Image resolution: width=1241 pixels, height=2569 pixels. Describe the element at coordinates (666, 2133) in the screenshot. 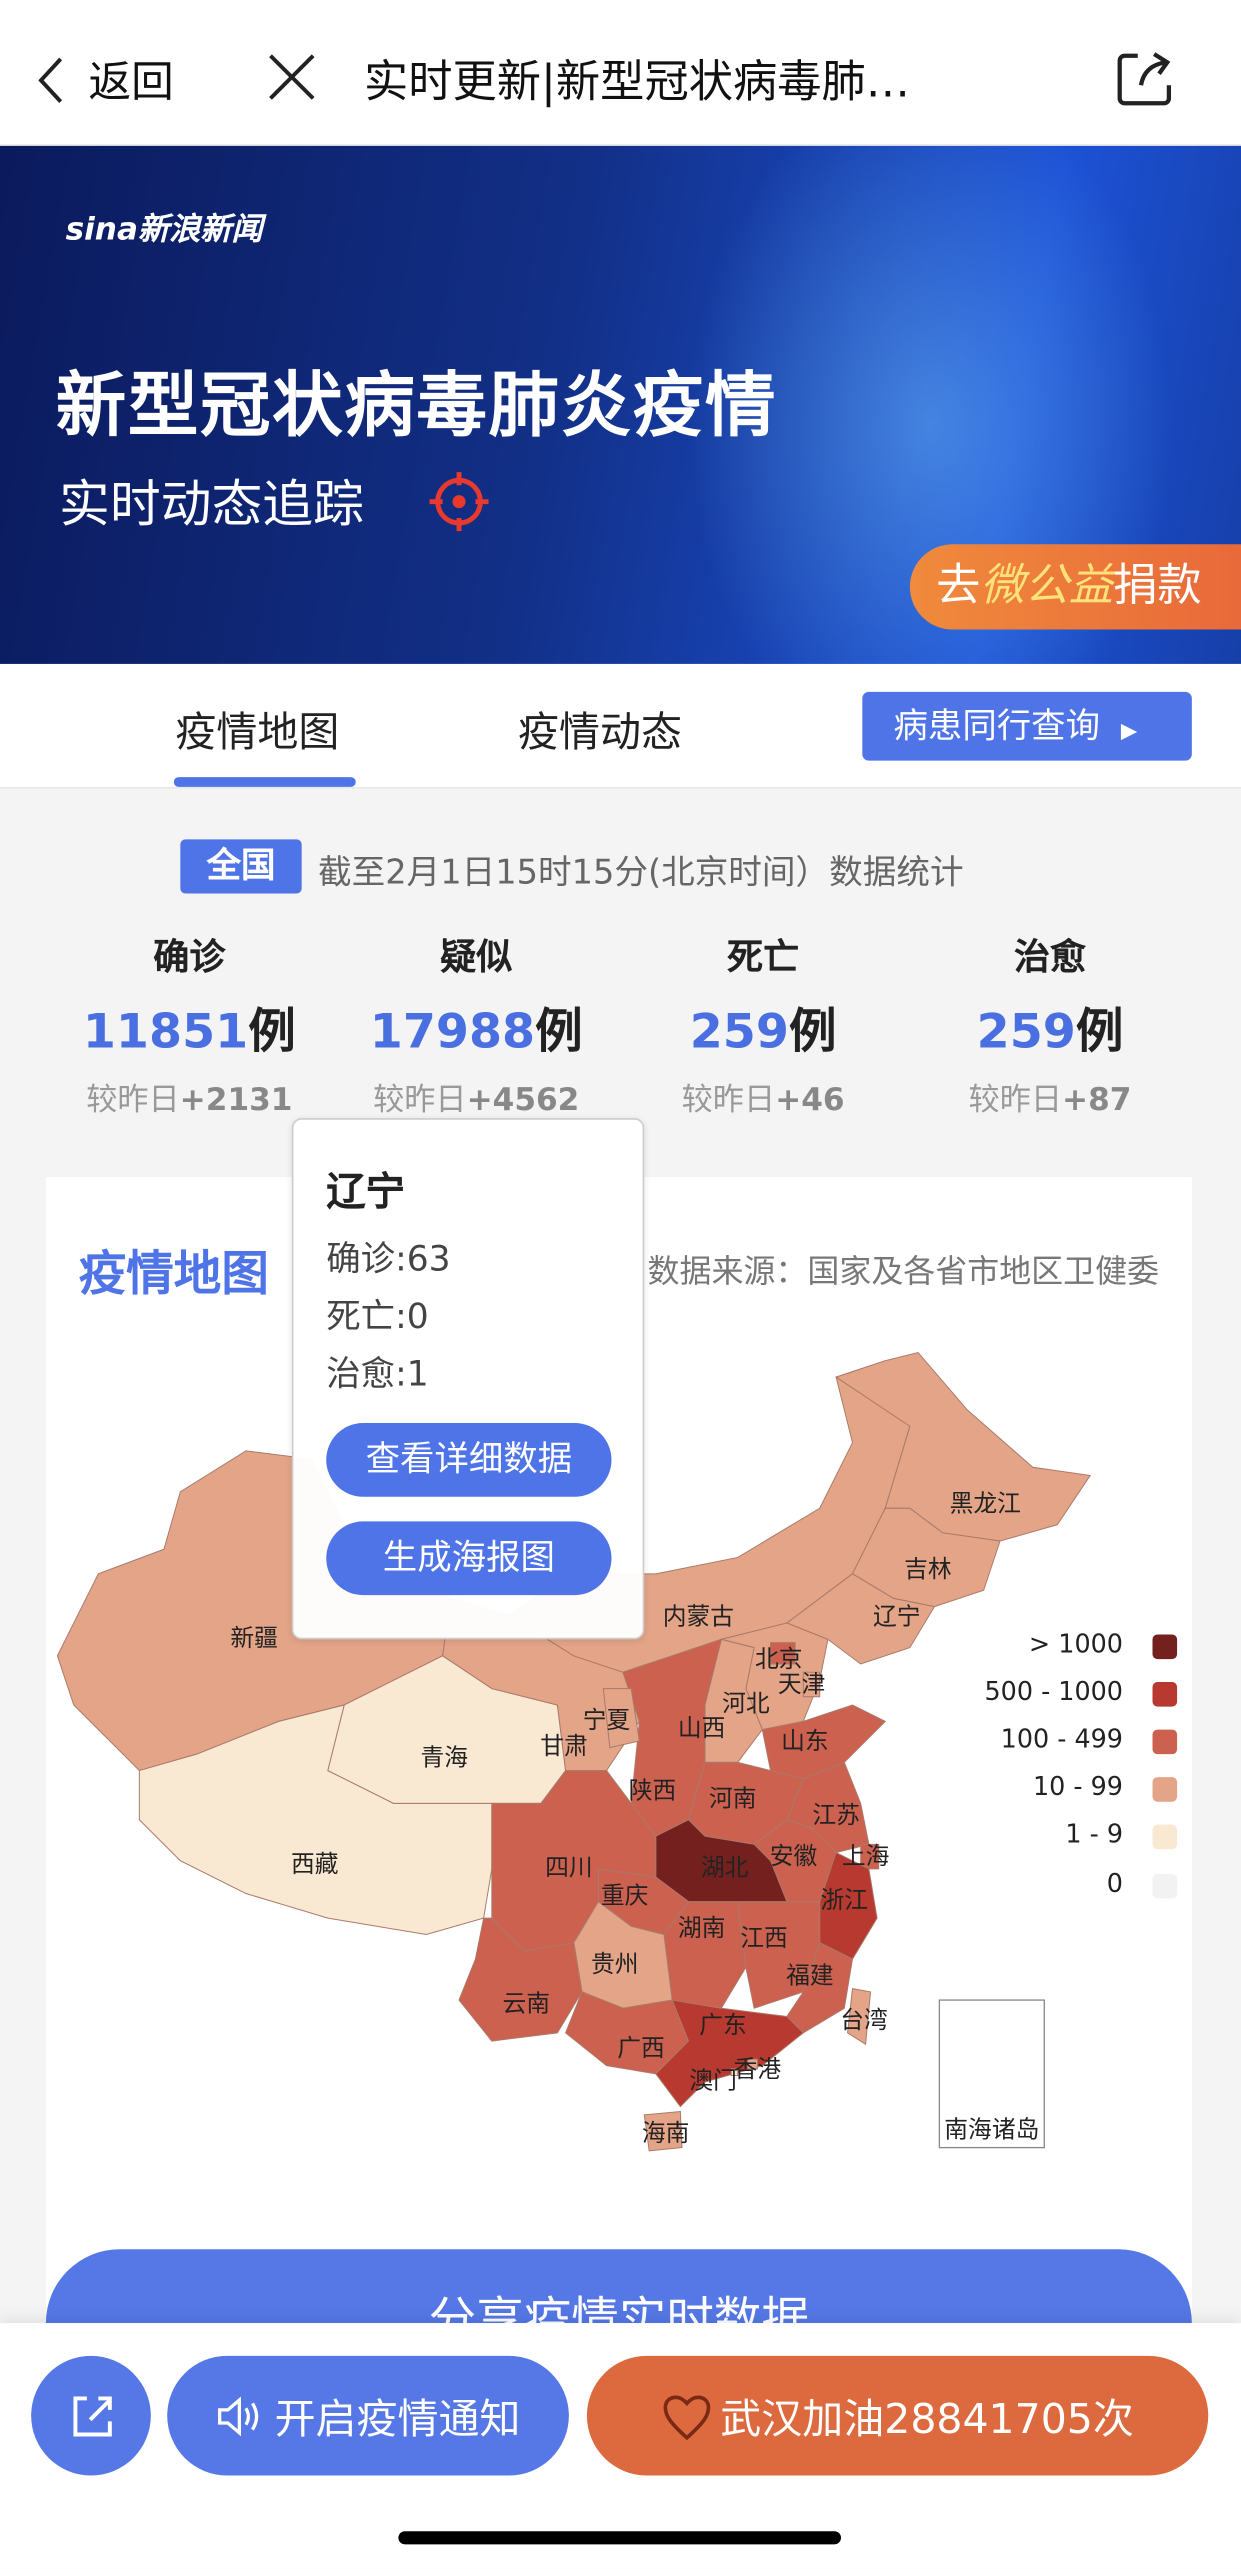

I see `province-label: 海南` at that location.